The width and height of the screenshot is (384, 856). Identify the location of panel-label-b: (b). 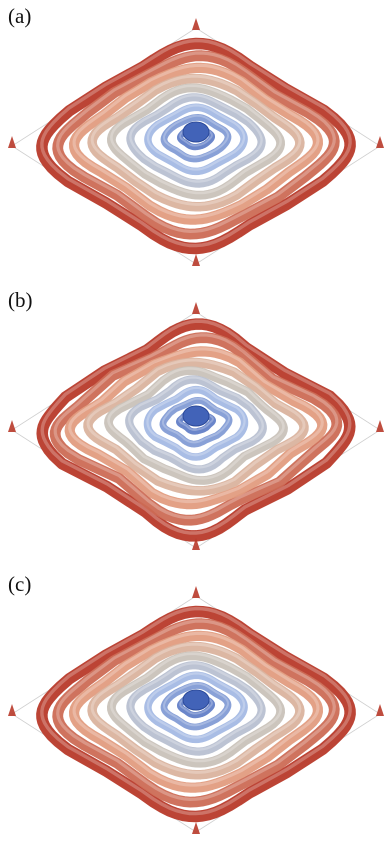
(20, 300).